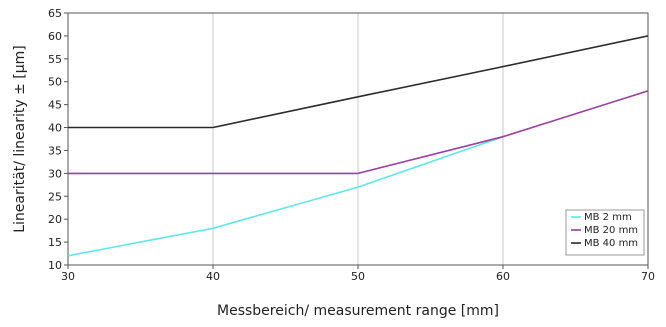 The width and height of the screenshot is (666, 327). What do you see at coordinates (358, 276) in the screenshot?
I see `x-tick-label: 50` at bounding box center [358, 276].